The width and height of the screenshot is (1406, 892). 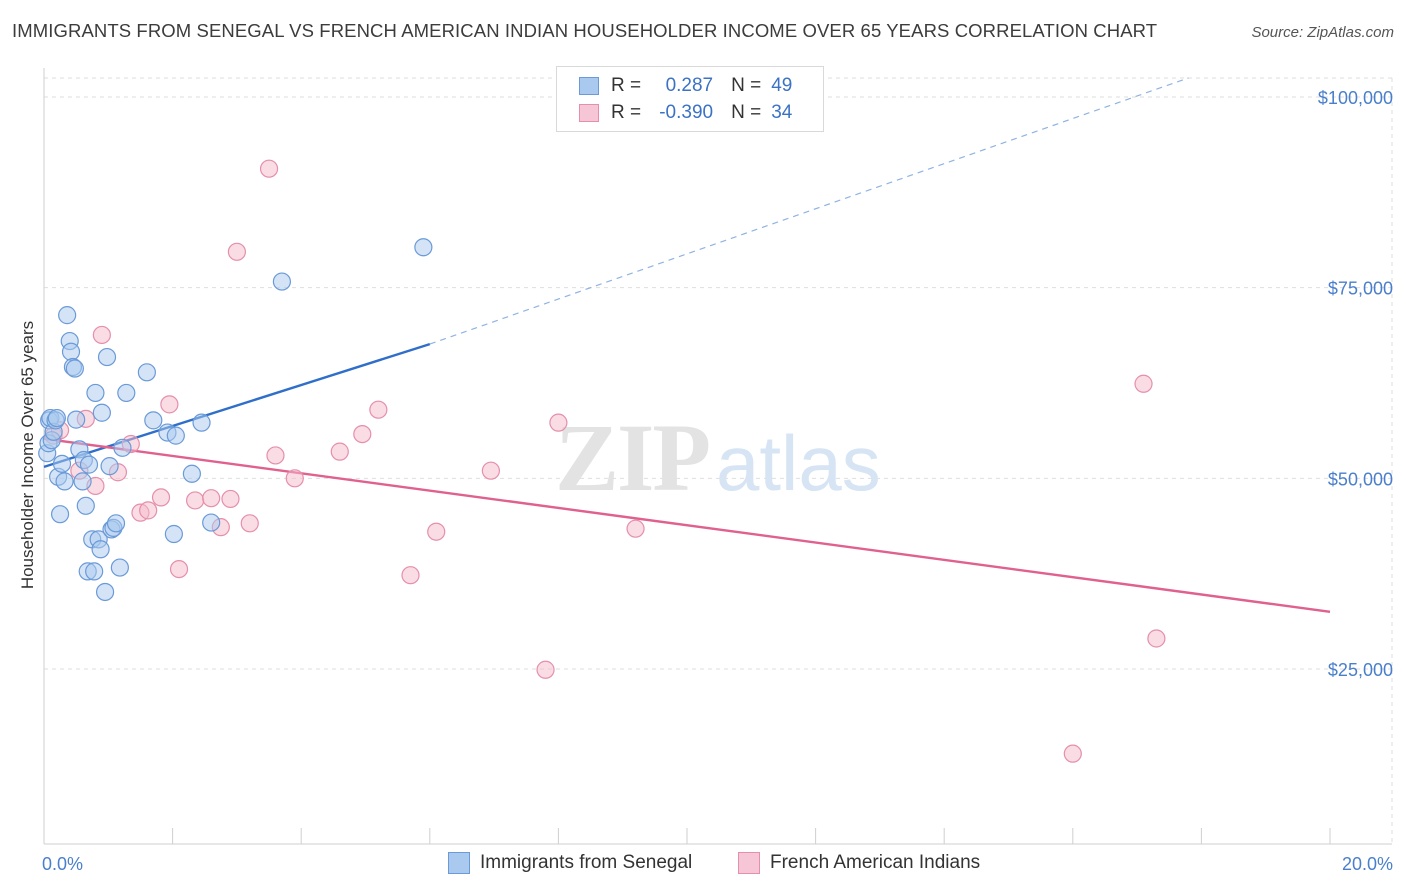 What do you see at coordinates (690, 99) in the screenshot?
I see `correlation-legend: R = 0.287 N = 49 R = -0.390 N = 34` at bounding box center [690, 99].